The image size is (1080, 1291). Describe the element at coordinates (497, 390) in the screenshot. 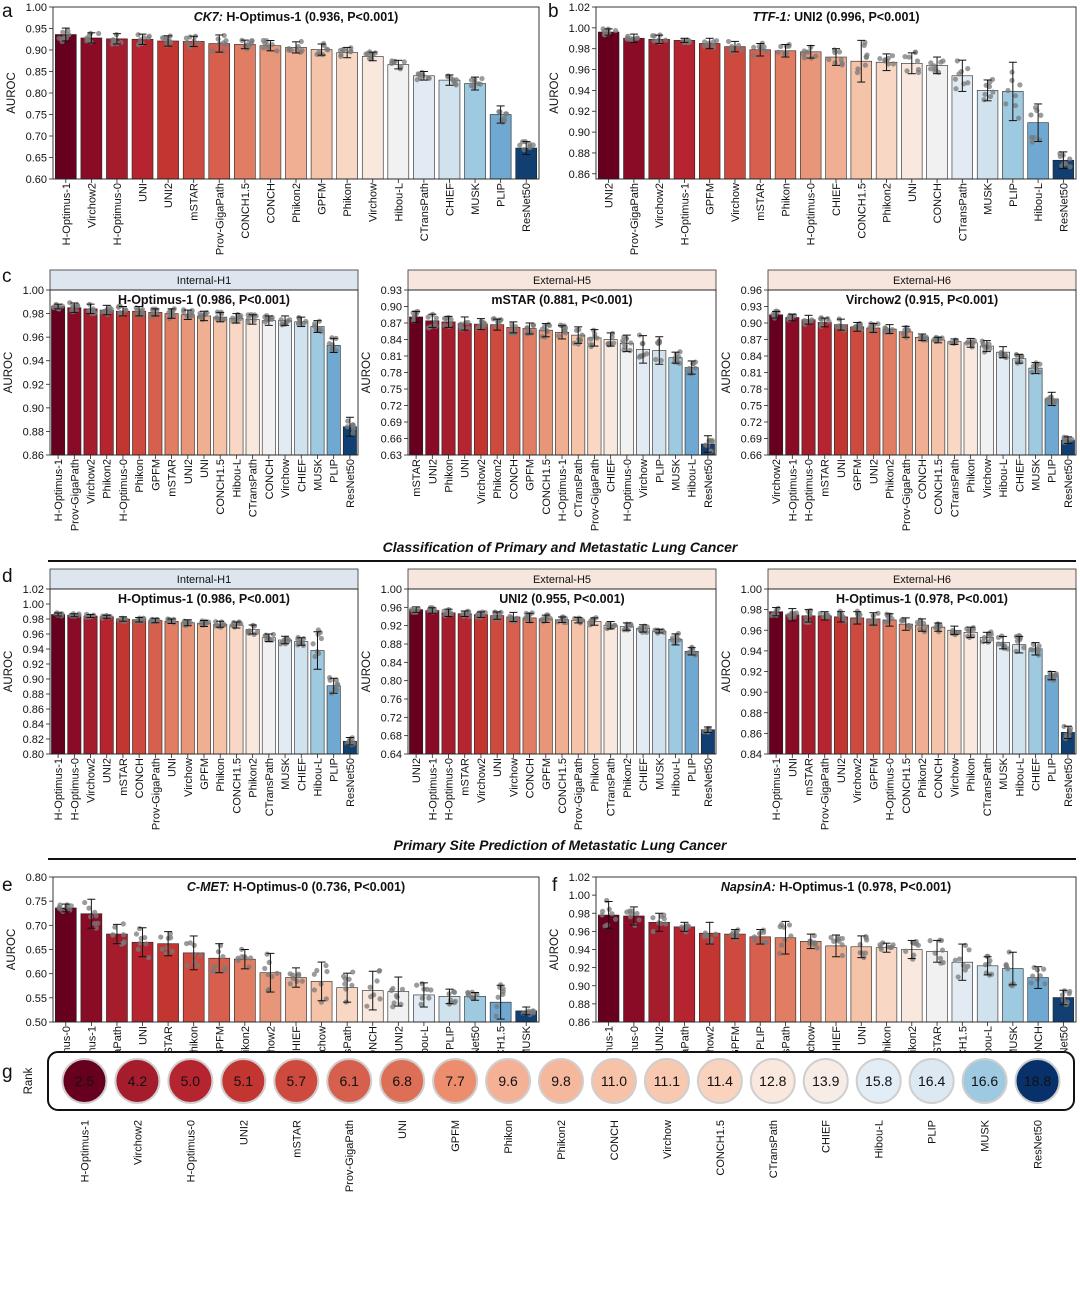

I see `bar-Phikon2` at that location.